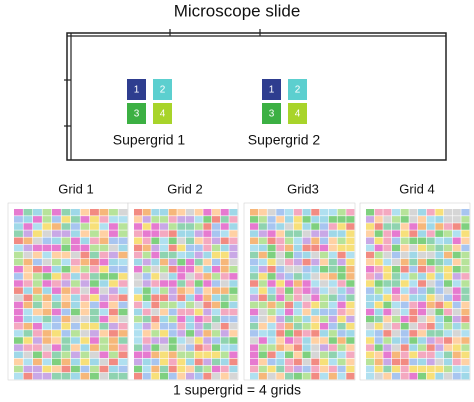 This screenshot has height=402, width=474. Describe the element at coordinates (75, 188) in the screenshot. I see `grid-label: Grid 1` at that location.